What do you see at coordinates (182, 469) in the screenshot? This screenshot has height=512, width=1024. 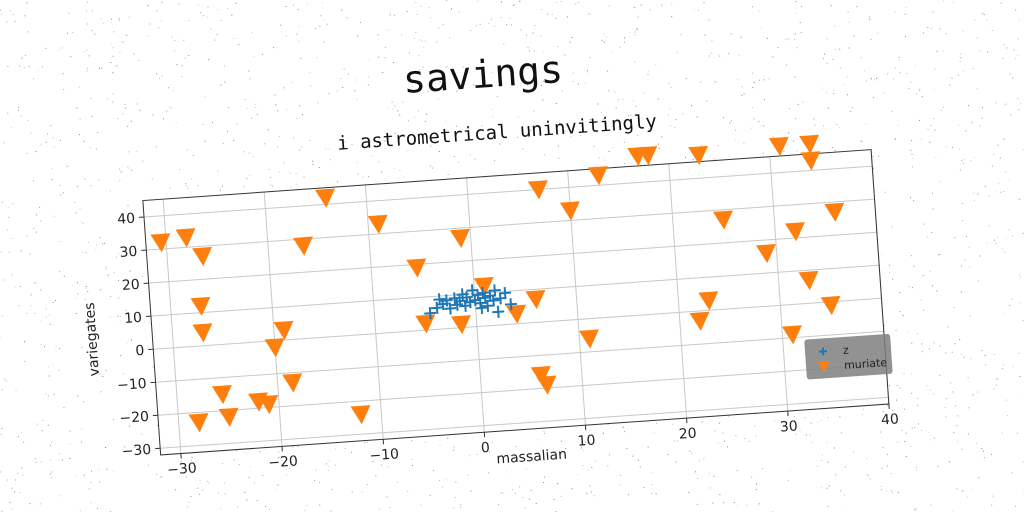 I see `x-tick-label: −30` at bounding box center [182, 469].